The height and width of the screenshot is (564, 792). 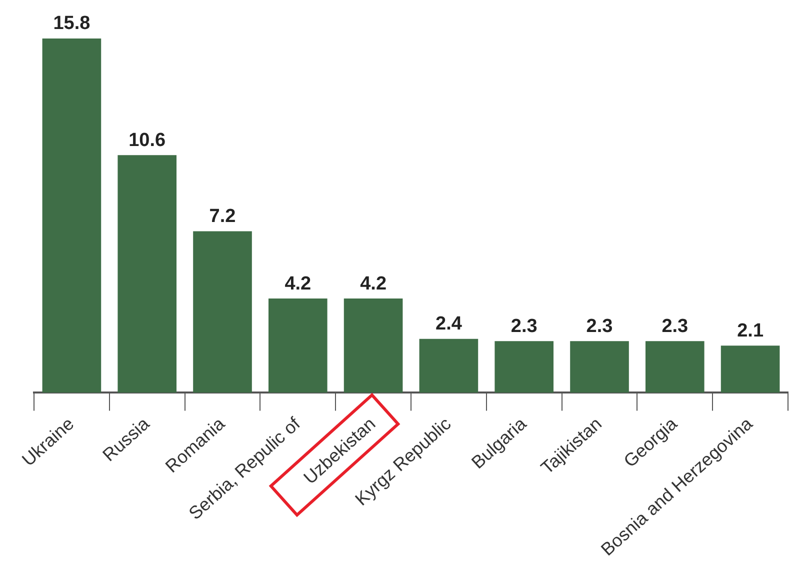 What do you see at coordinates (147, 140) in the screenshot?
I see `data-label: 10.6` at bounding box center [147, 140].